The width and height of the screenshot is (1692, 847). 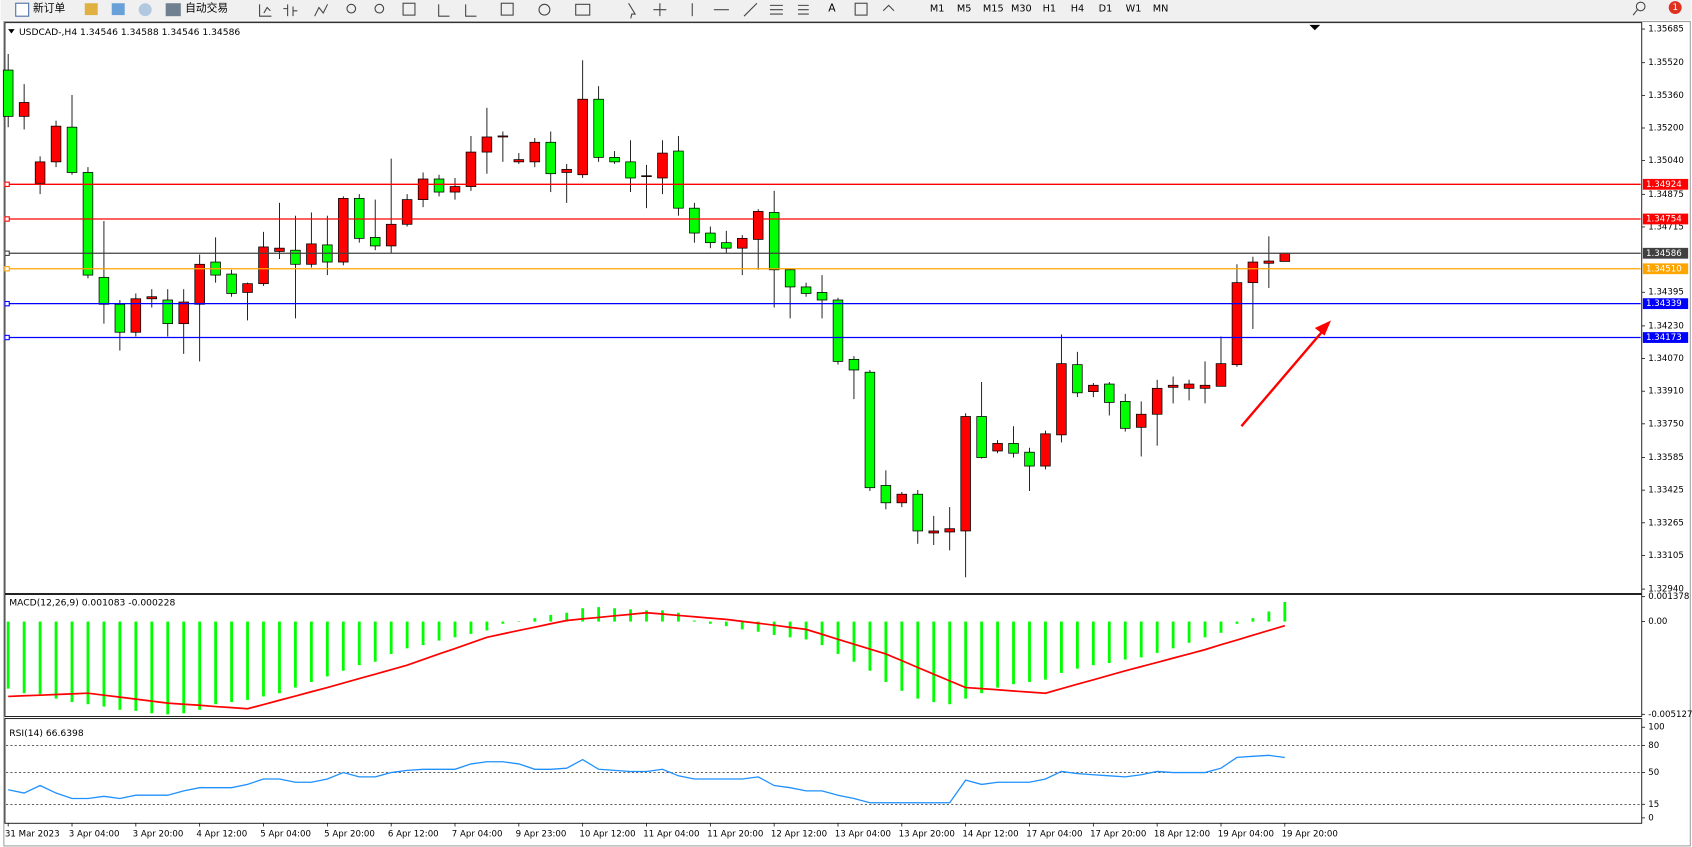 I want to click on tool-icons, so click(x=952, y=10).